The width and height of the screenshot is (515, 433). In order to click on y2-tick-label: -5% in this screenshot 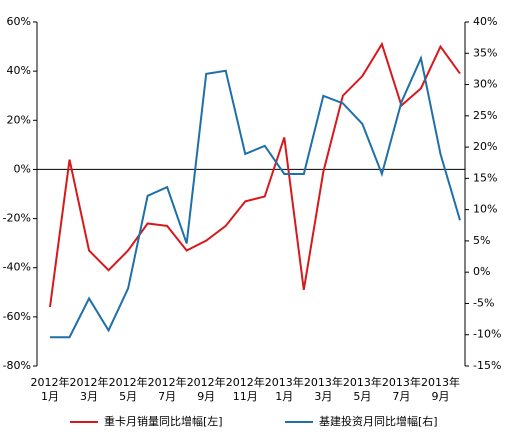, I will do `click(483, 302)`.